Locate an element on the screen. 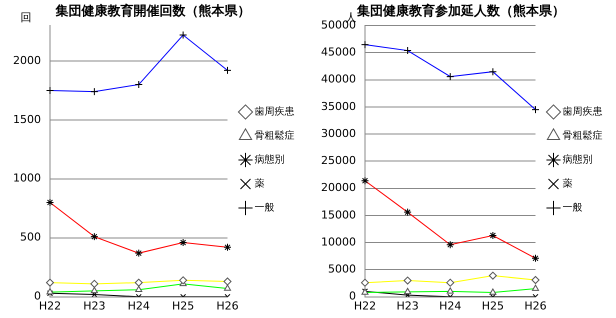 Image resolution: width=616 pixels, height=318 pixels. y-tick-label: 25000 is located at coordinates (338, 161).